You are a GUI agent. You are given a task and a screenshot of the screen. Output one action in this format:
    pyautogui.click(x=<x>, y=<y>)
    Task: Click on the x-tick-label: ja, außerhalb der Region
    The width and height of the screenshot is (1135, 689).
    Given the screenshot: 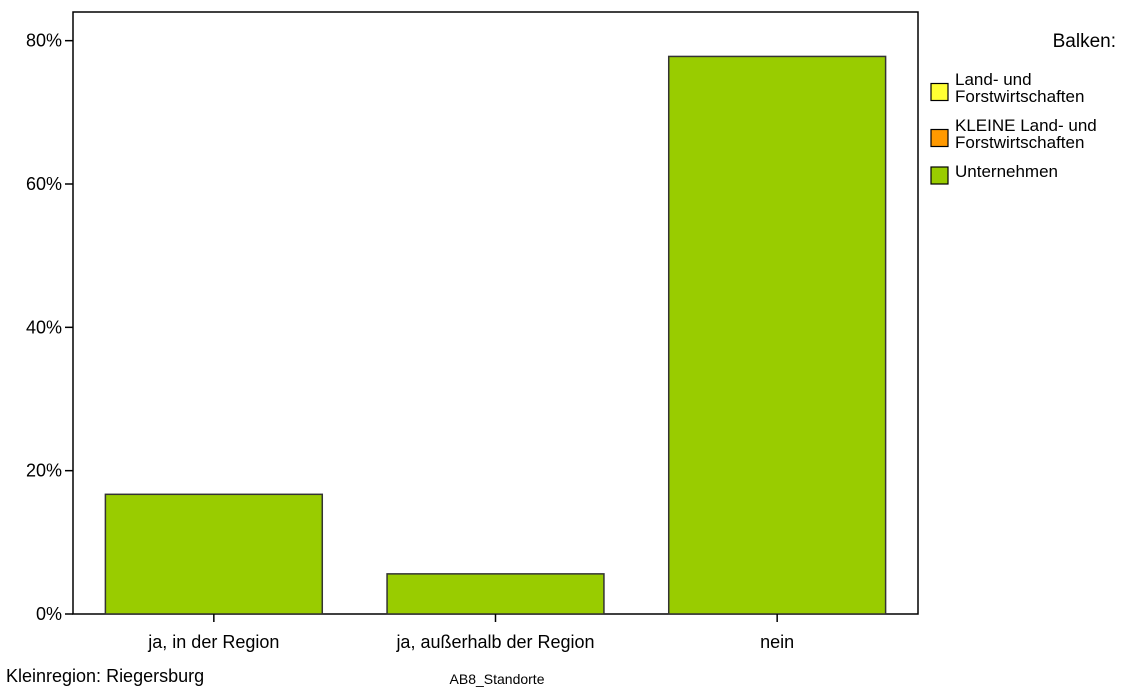 What is the action you would take?
    pyautogui.click(x=494, y=642)
    